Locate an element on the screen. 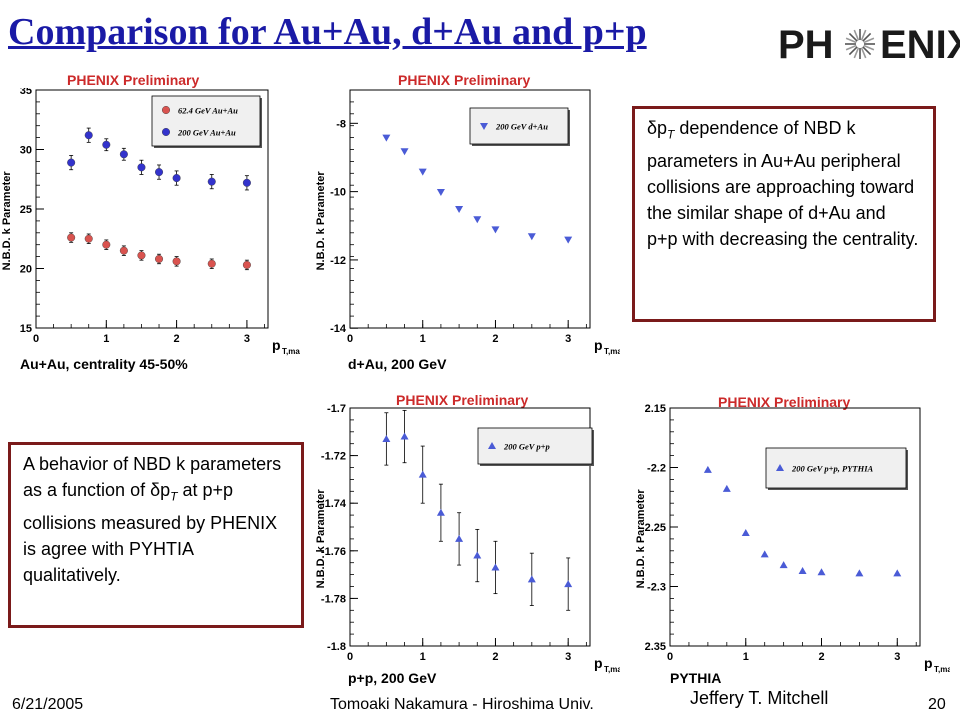 Image resolution: width=960 pixels, height=720 pixels. prelim-label-pythia: PHENIX Preliminary is located at coordinates (784, 402).